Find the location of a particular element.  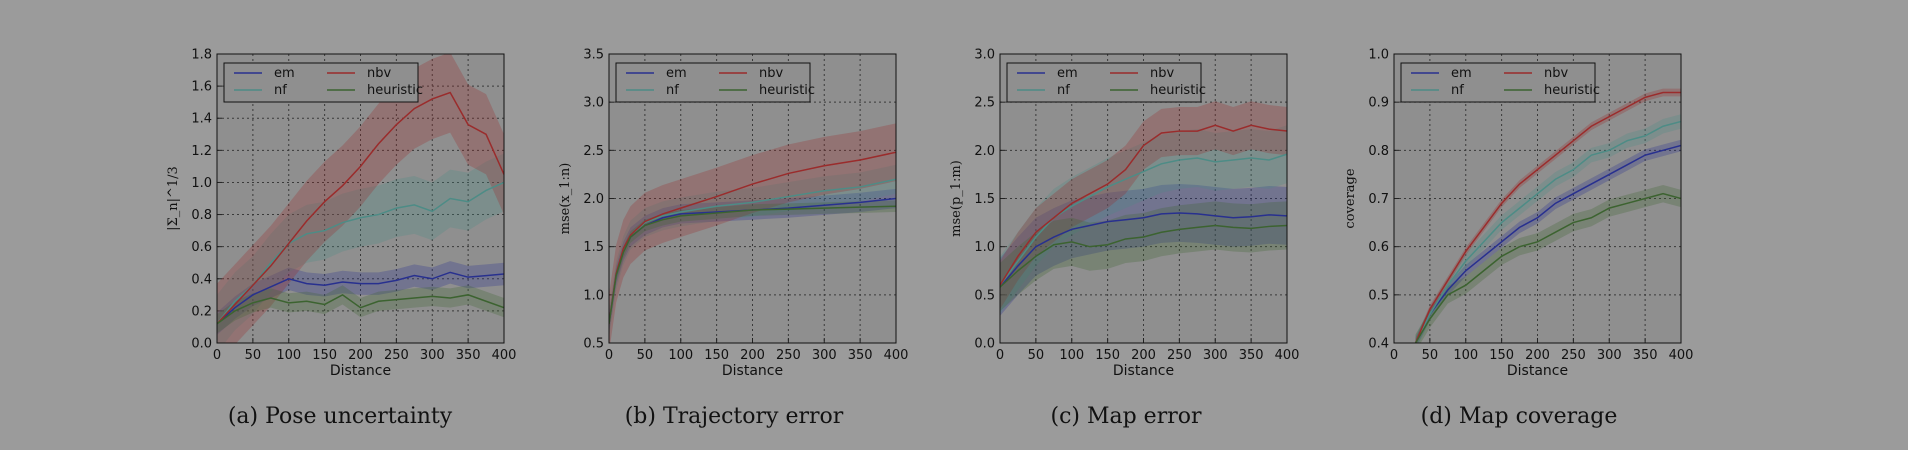

axes-frame is located at coordinates (1143, 198).